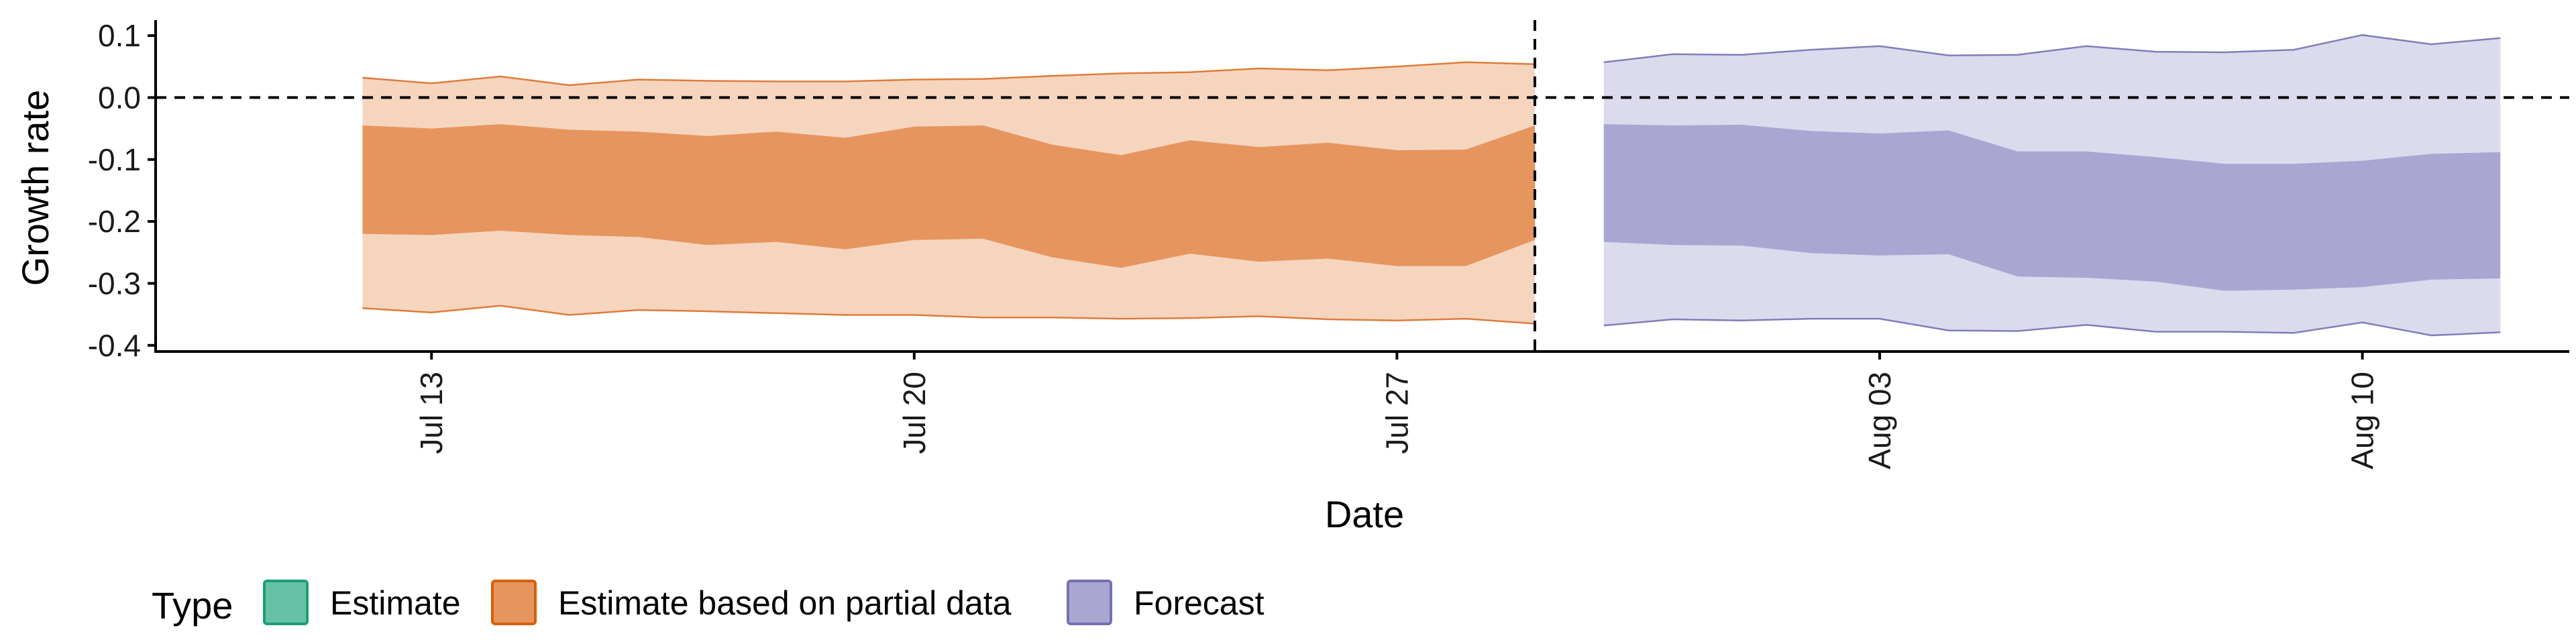 This screenshot has height=644, width=2576. Describe the element at coordinates (431, 413) in the screenshot. I see `x-tick-label: Jul 13` at that location.